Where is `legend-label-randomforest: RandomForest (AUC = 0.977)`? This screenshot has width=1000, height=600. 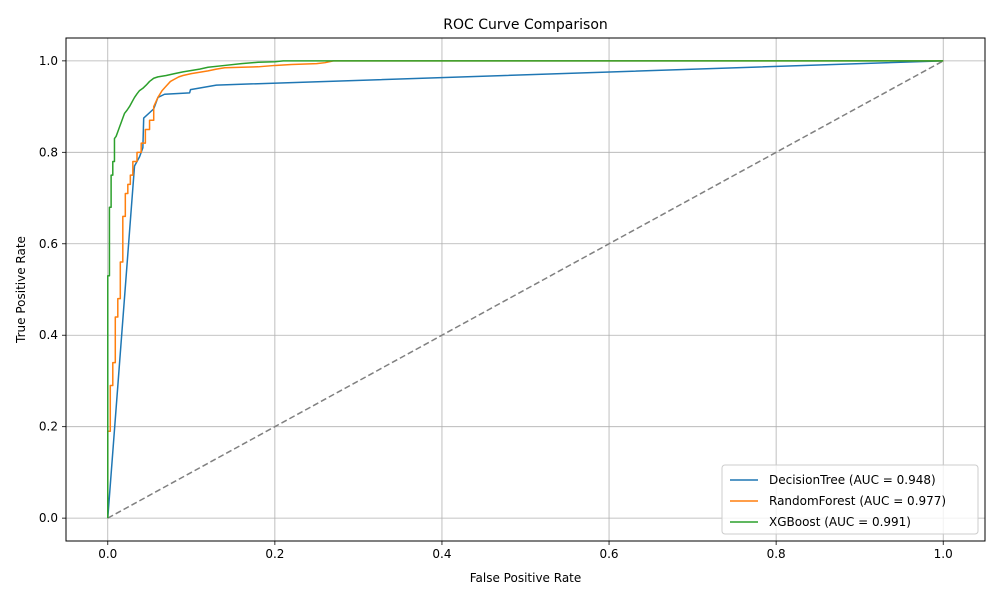 legend-label-randomforest: RandomForest (AUC = 0.977) is located at coordinates (857, 501).